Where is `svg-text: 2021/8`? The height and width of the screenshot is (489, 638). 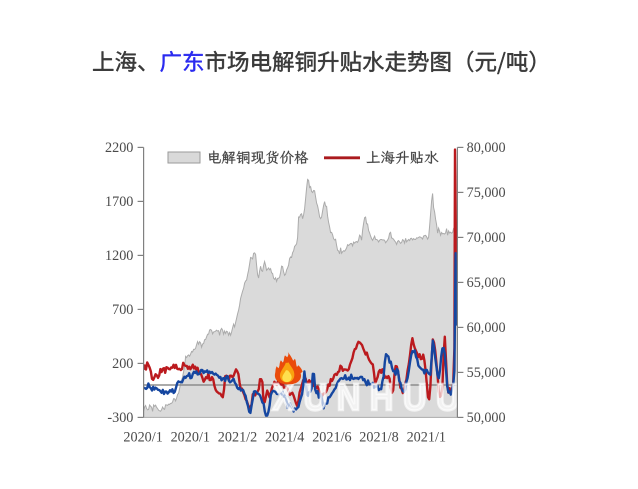
svg-text: 2021/8 is located at coordinates (378, 438).